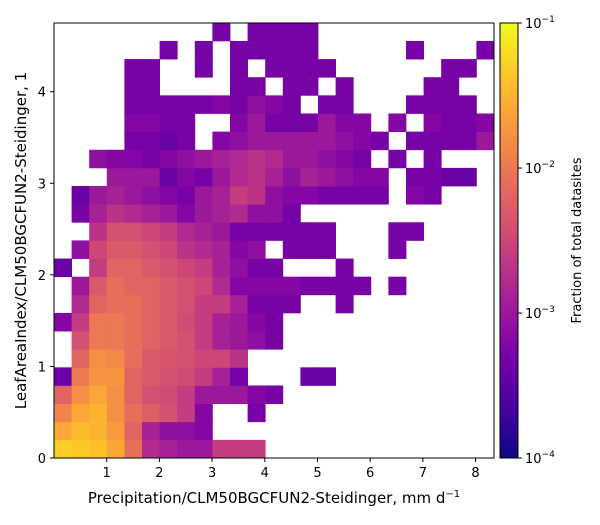 The image size is (600, 525). I want to click on colorbar-tick-label: 10⁻², so click(540, 168).